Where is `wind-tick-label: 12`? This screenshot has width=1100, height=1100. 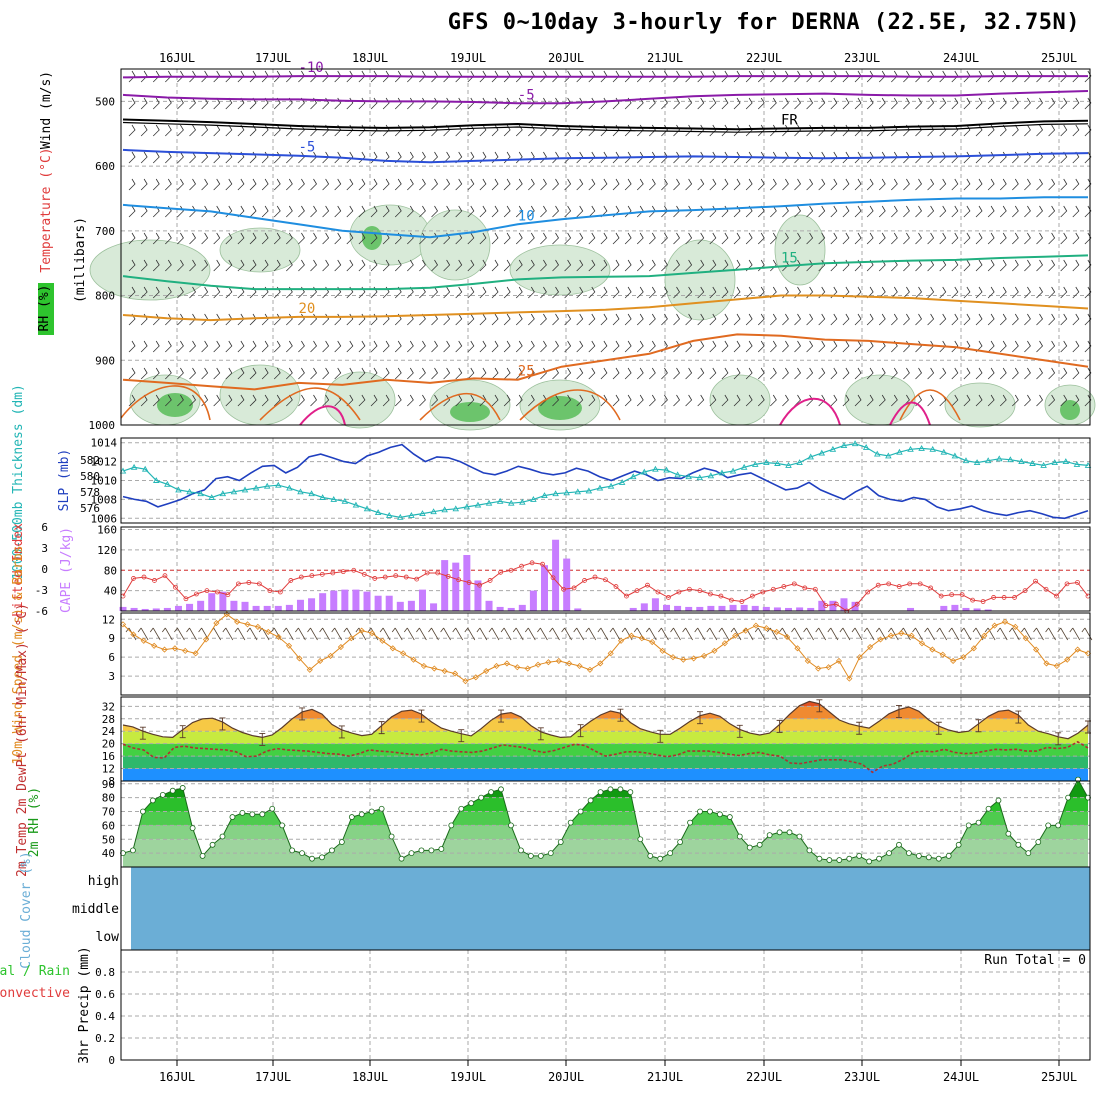 wind-tick-label: 12 is located at coordinates (108, 619).